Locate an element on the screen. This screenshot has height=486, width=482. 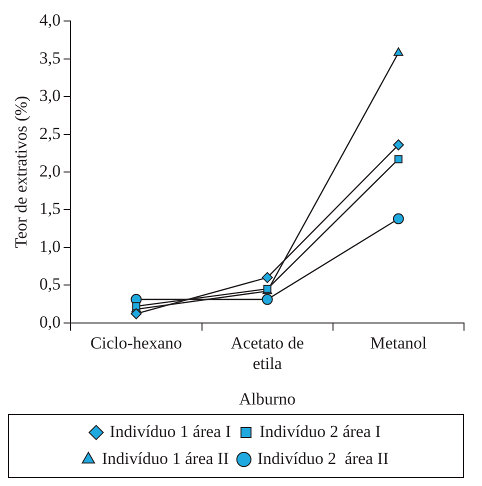
legend-label: Indivíduo 2 área I is located at coordinates (321, 431).